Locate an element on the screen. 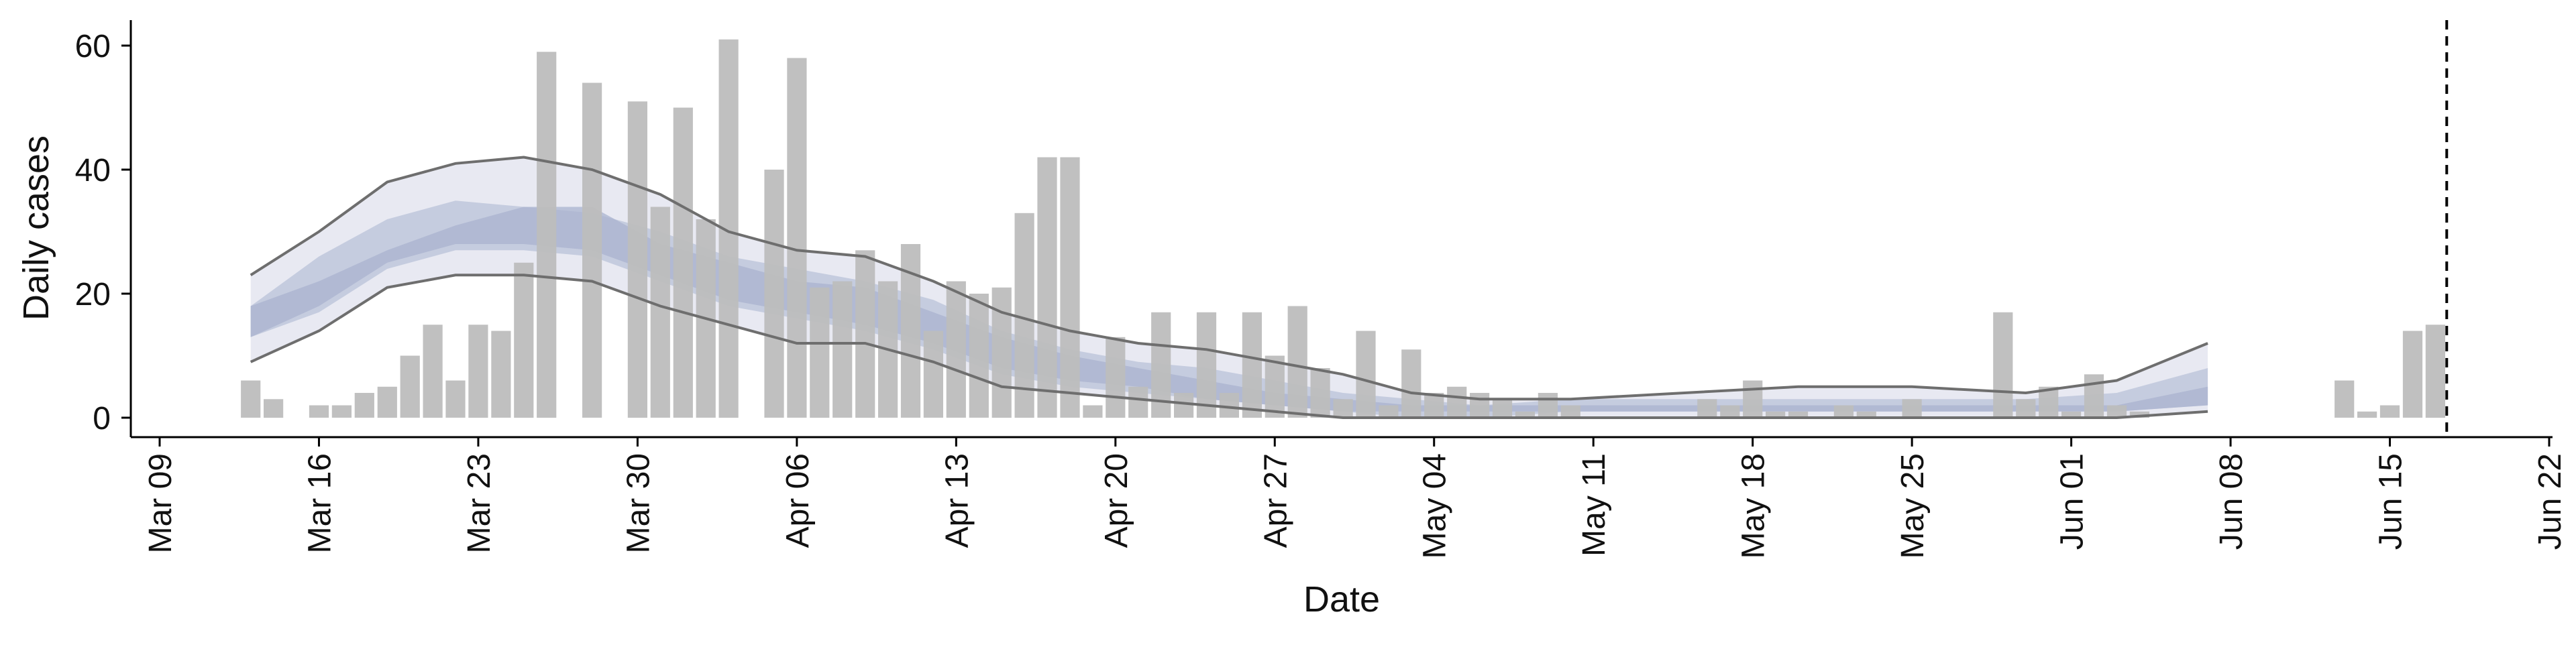 The image size is (2576, 647). y-ticks: 0 20 40 60 is located at coordinates (103, 232).